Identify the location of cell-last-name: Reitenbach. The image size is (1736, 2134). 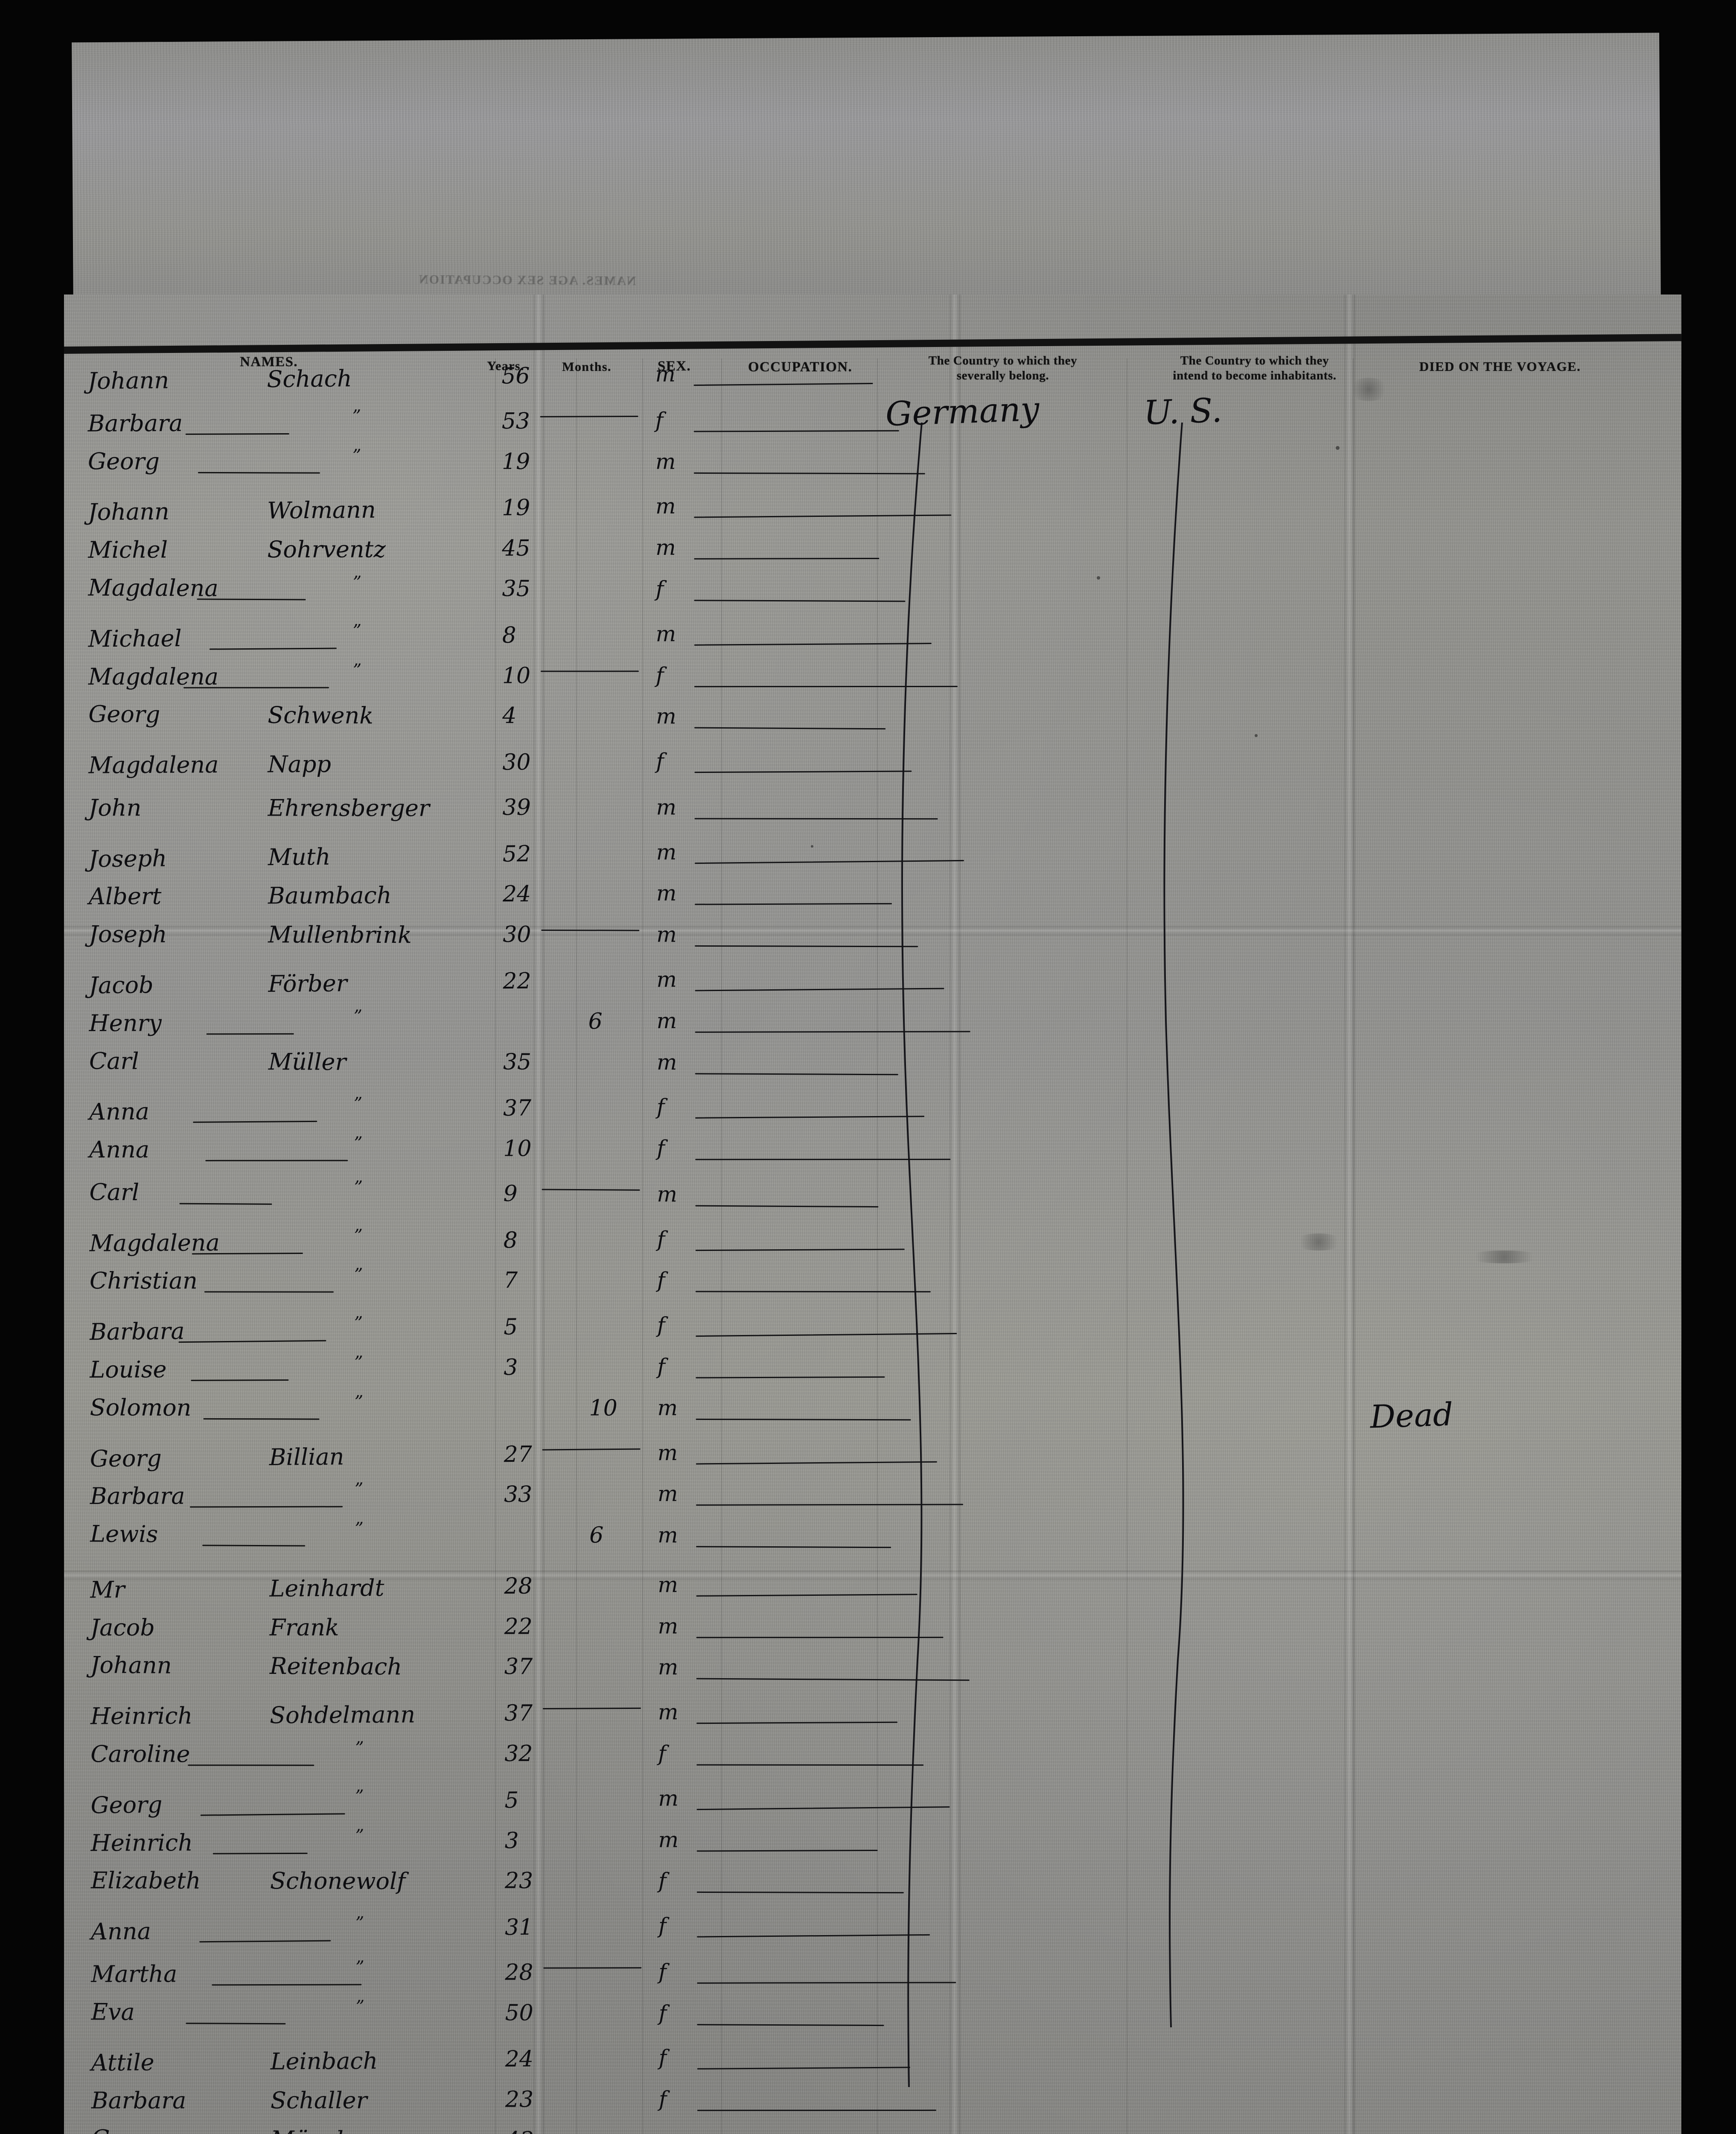
(335, 1667).